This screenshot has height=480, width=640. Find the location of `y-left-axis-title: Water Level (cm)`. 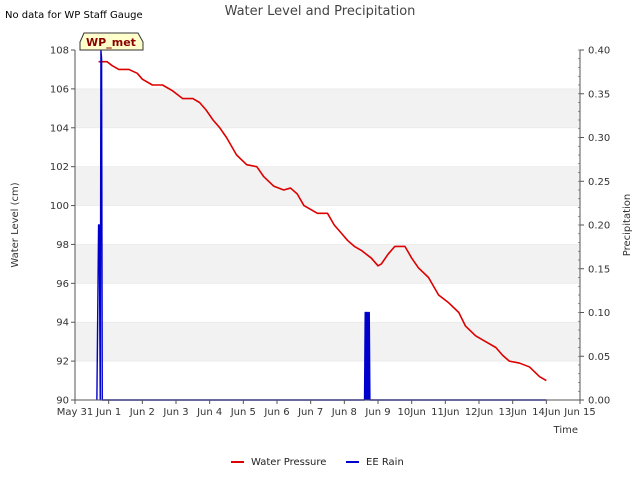

y-left-axis-title: Water Level (cm) is located at coordinates (15, 224).